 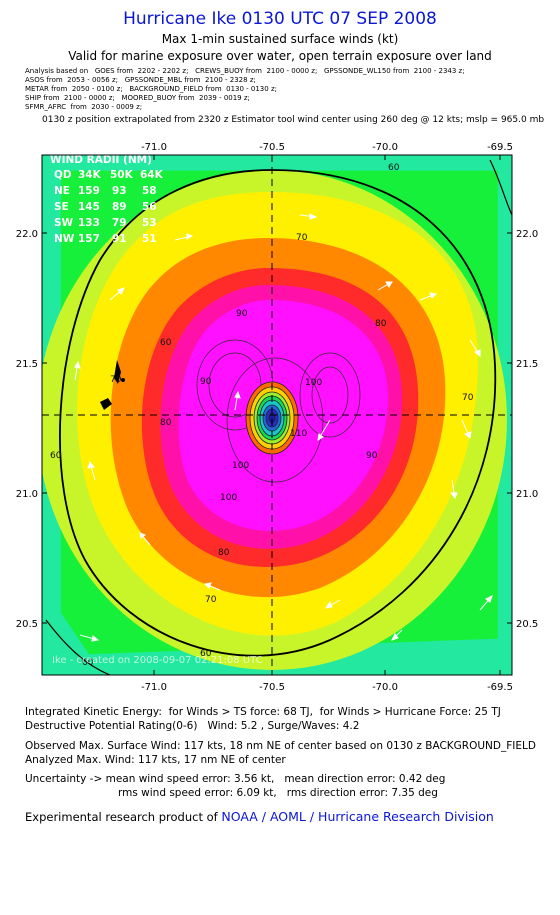 What do you see at coordinates (500, 147) in the screenshot?
I see `x-tick-label-top: -69.5` at bounding box center [500, 147].